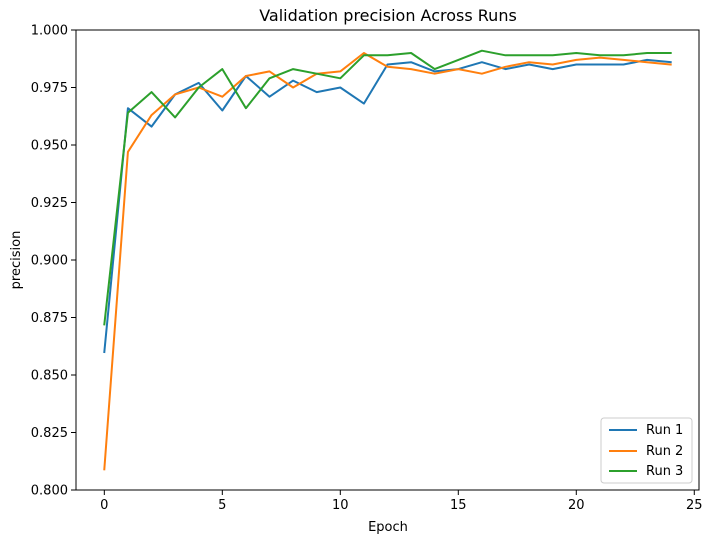 Image resolution: width=709 pixels, height=542 pixels. Describe the element at coordinates (388, 527) in the screenshot. I see `x-axis-label: Epoch` at that location.